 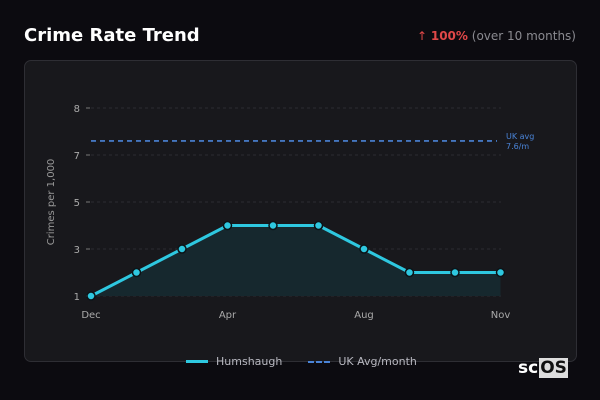 I want to click on scos-logo: sc OS, so click(x=542, y=368).